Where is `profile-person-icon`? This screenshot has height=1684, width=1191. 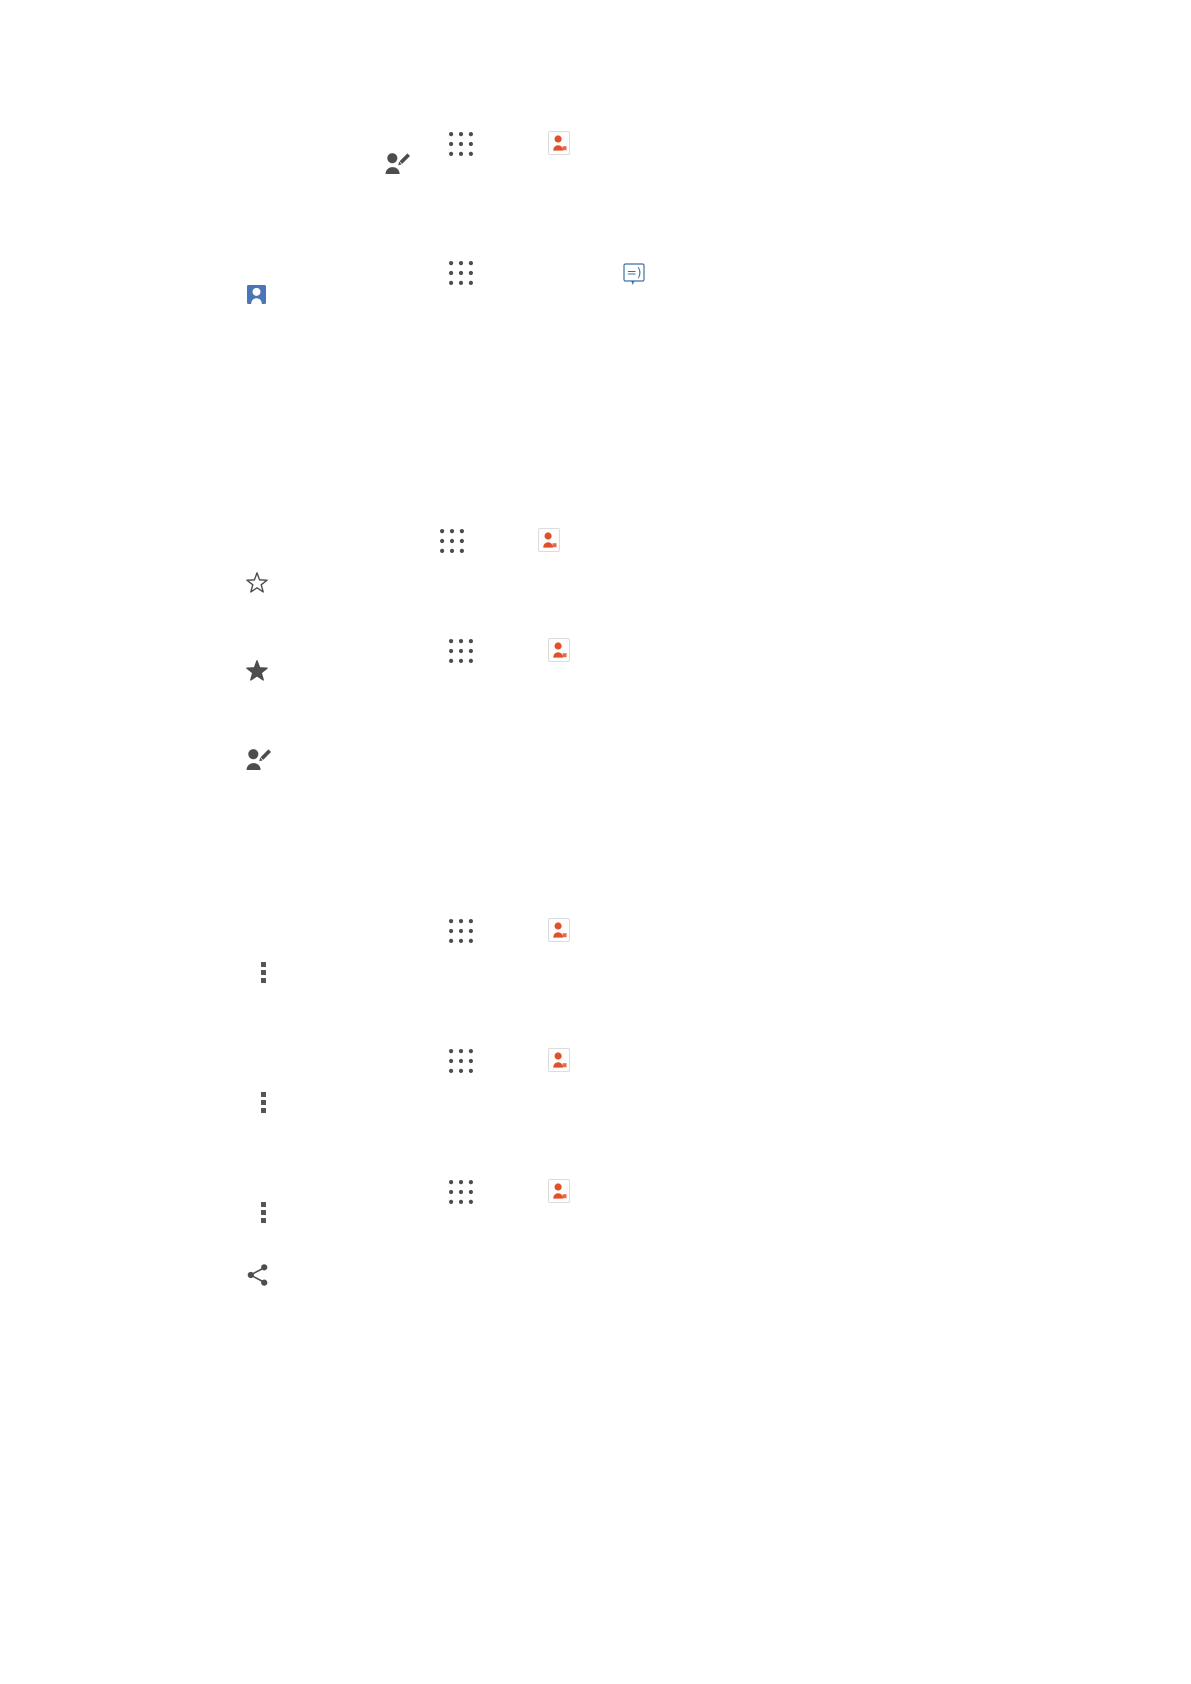
profile-person-icon is located at coordinates (256, 294).